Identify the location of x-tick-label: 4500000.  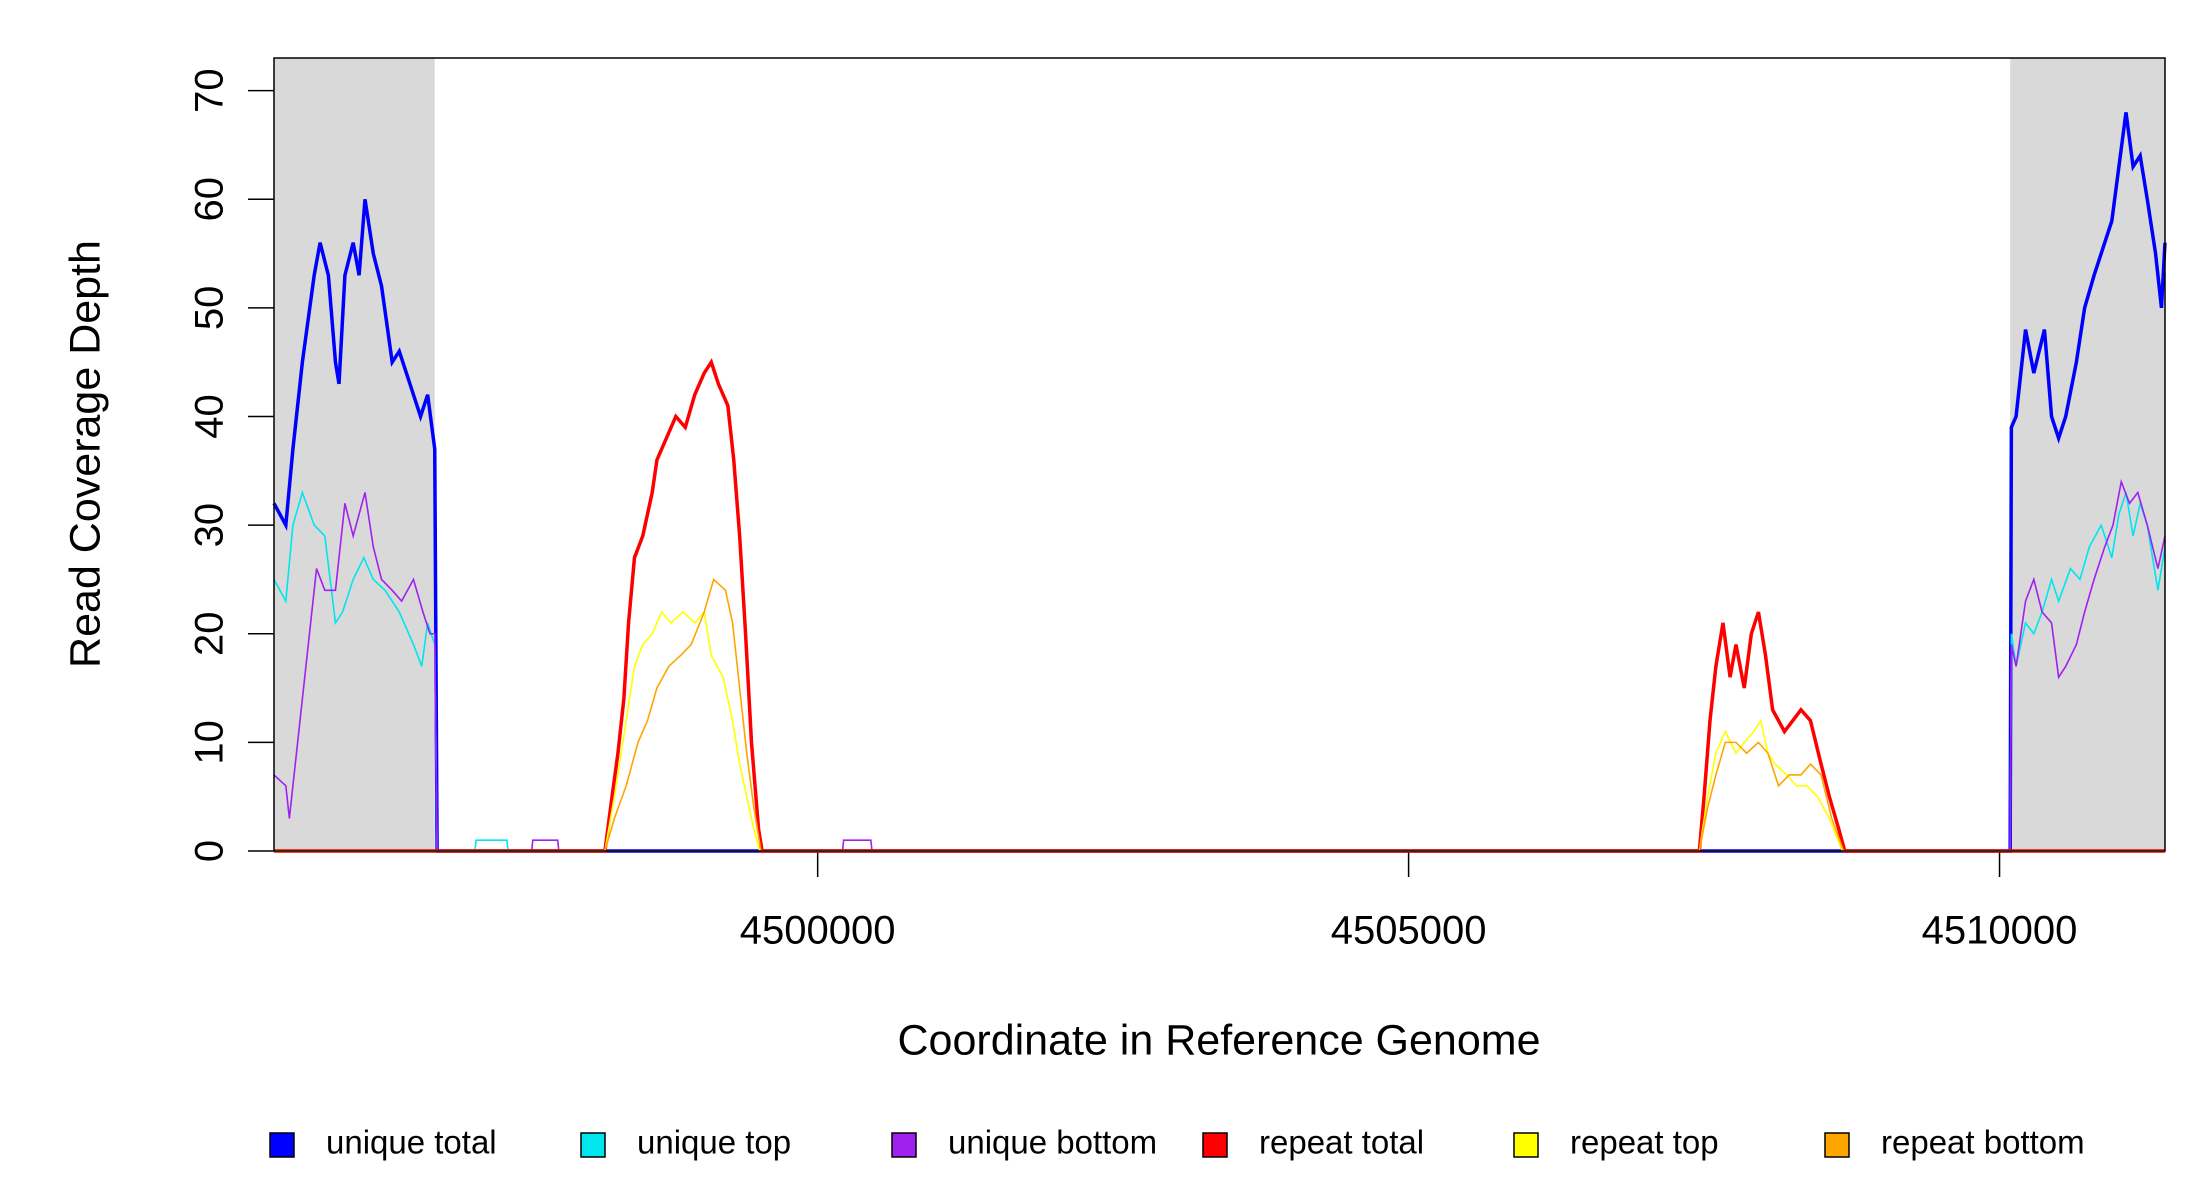
(818, 931).